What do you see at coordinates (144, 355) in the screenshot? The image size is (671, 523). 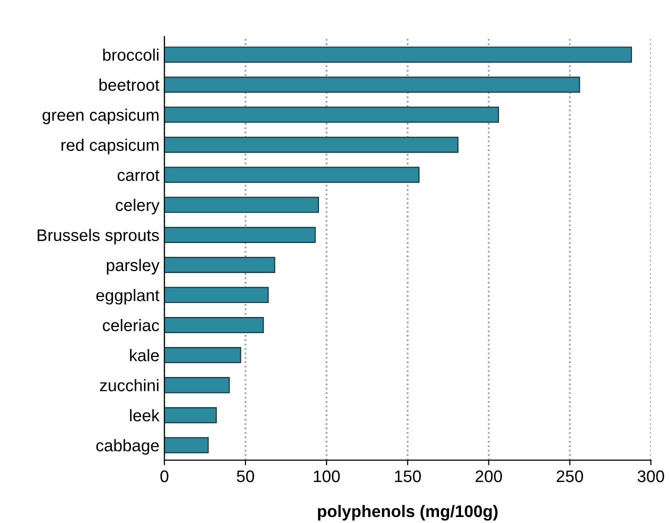 I see `y-tick-label: kale` at bounding box center [144, 355].